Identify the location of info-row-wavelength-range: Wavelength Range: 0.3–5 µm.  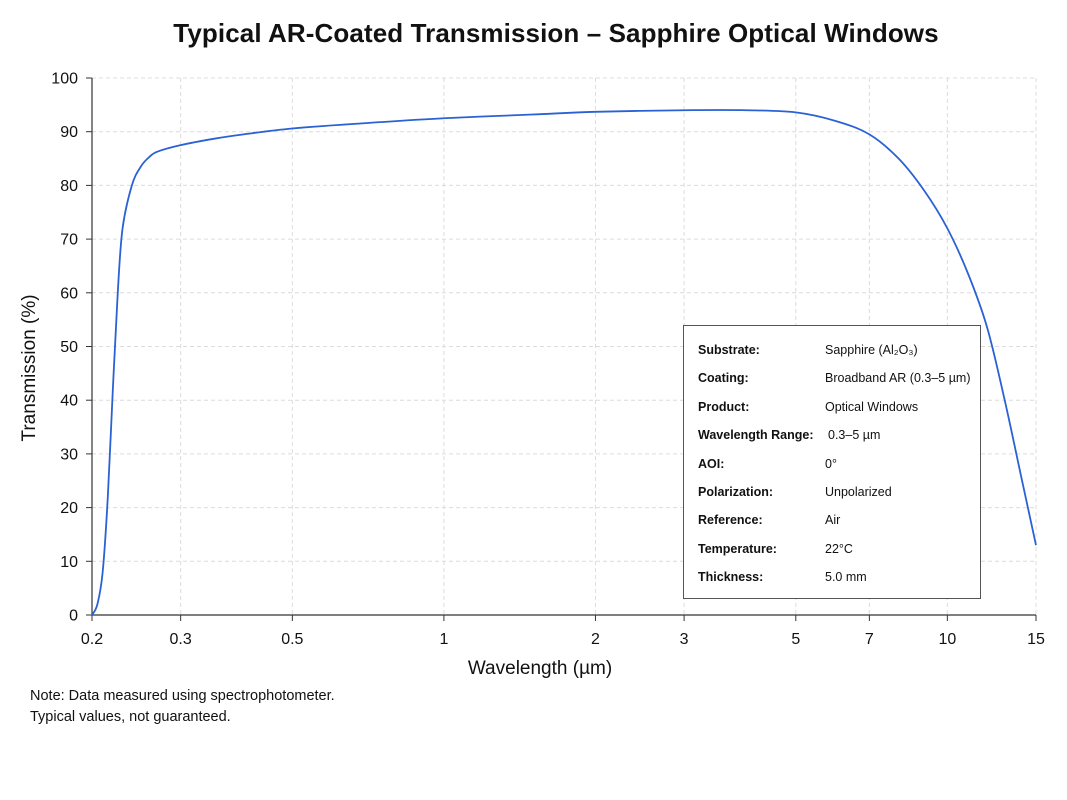
(839, 437).